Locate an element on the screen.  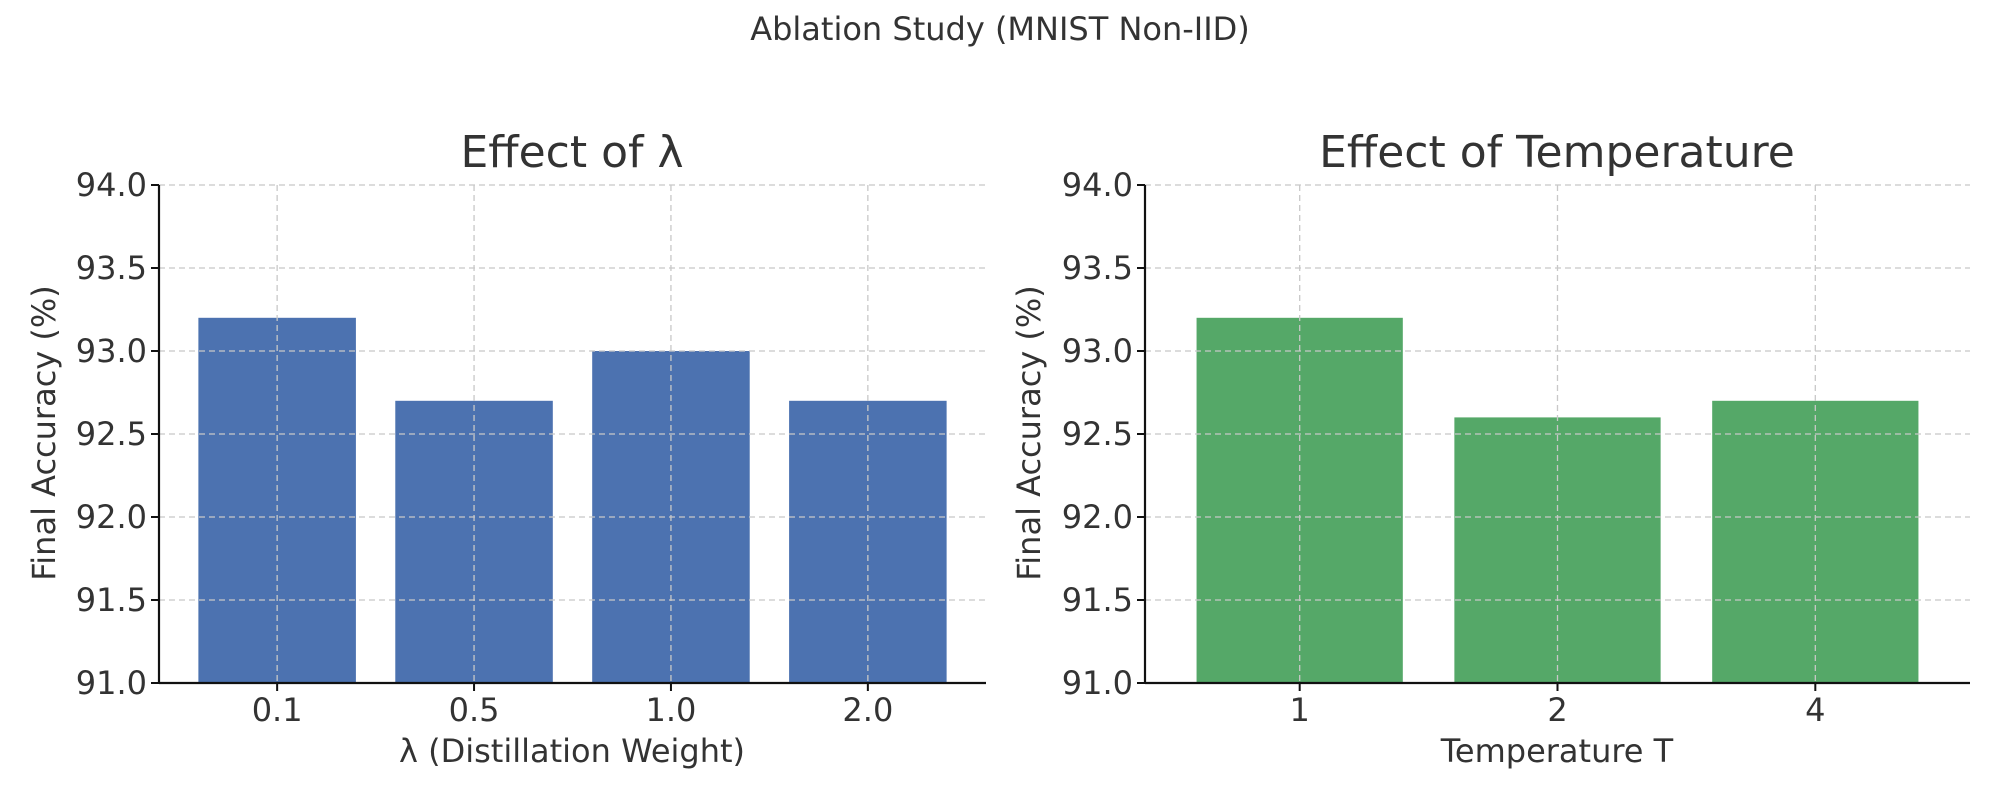
x-tick-label: 4 is located at coordinates (1815, 710).